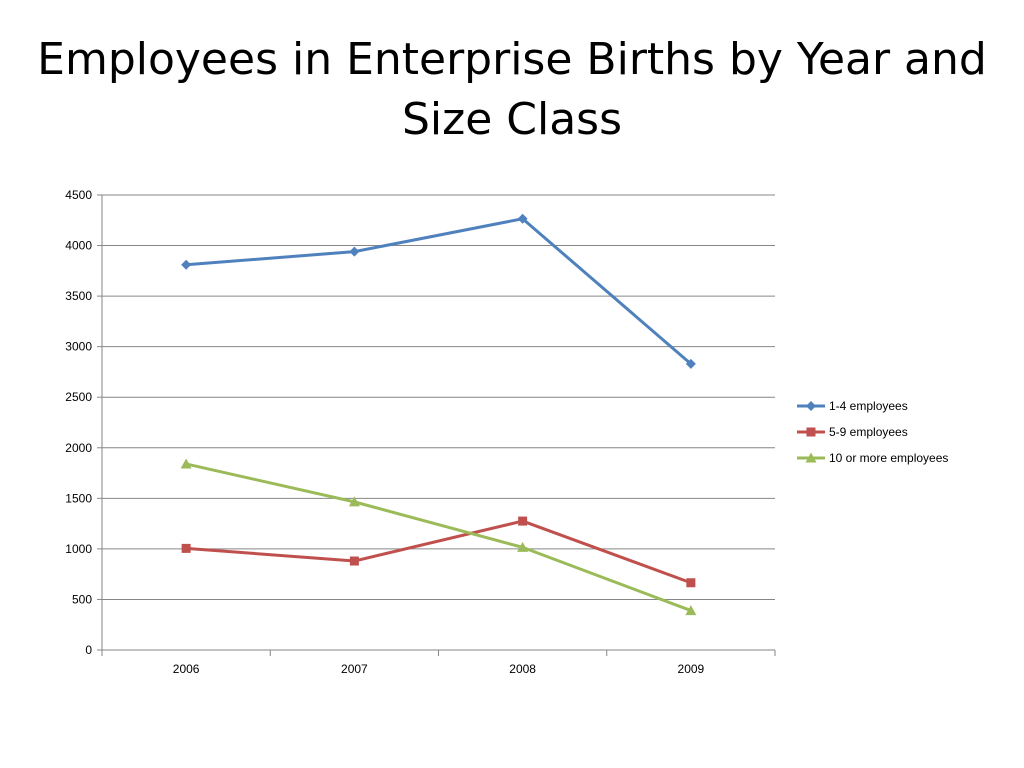 This screenshot has width=1024, height=768. I want to click on y-tick-label: 2500, so click(78, 397).